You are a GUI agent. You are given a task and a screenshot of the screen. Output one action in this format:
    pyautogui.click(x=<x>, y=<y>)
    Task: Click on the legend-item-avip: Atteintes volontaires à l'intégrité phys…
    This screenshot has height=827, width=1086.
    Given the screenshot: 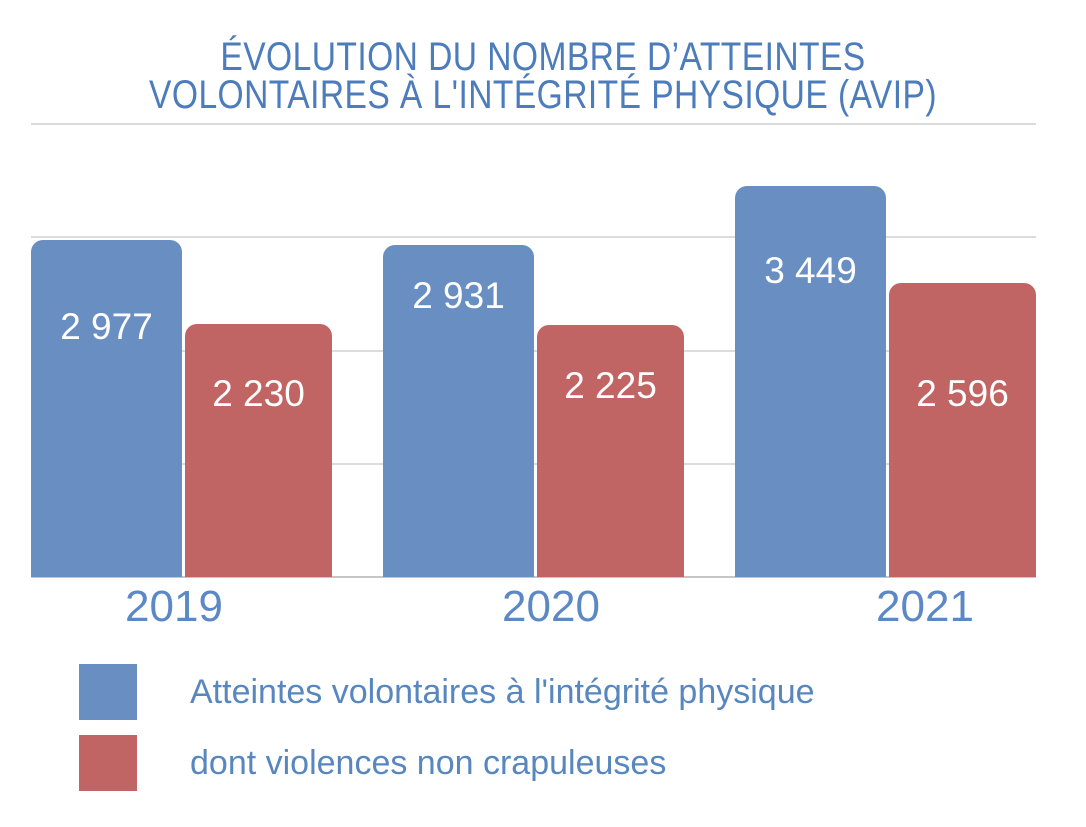 What is the action you would take?
    pyautogui.click(x=447, y=692)
    